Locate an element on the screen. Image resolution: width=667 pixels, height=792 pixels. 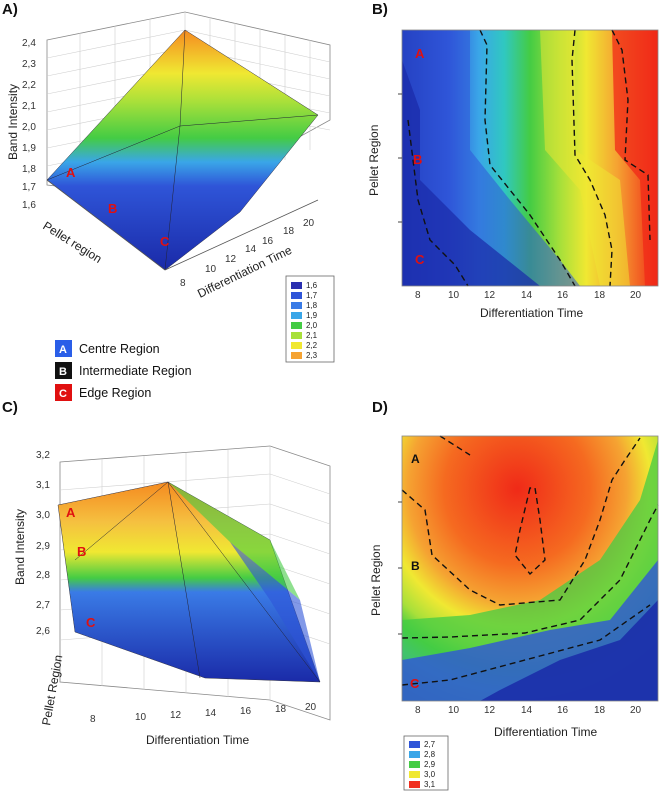
key-box-a is located at coordinates (63, 348).